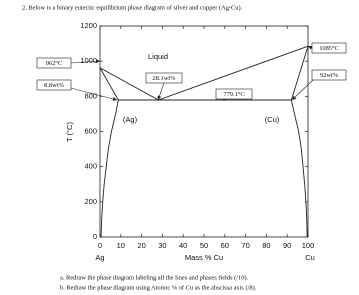 The image size is (359, 295). I want to click on x-tick-label: 30, so click(162, 245).